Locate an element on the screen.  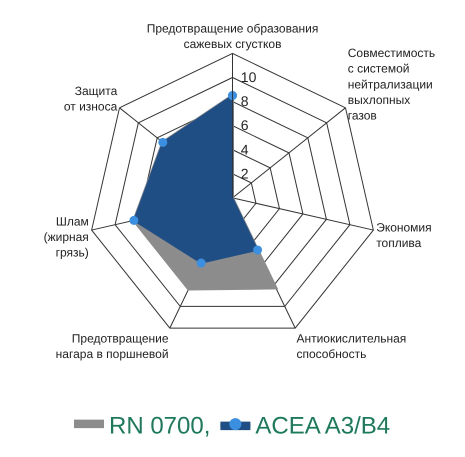
y-tick-label: 4 is located at coordinates (244, 149).